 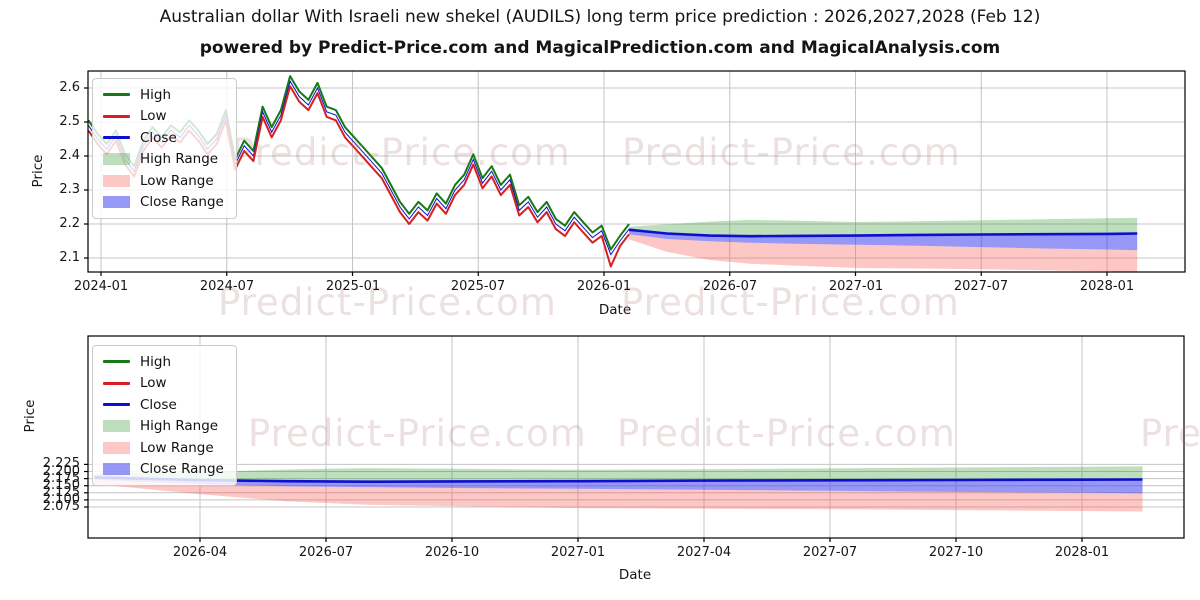 What do you see at coordinates (61, 506) in the screenshot?
I see `y-tick-label-2.075: 2.075` at bounding box center [61, 506].